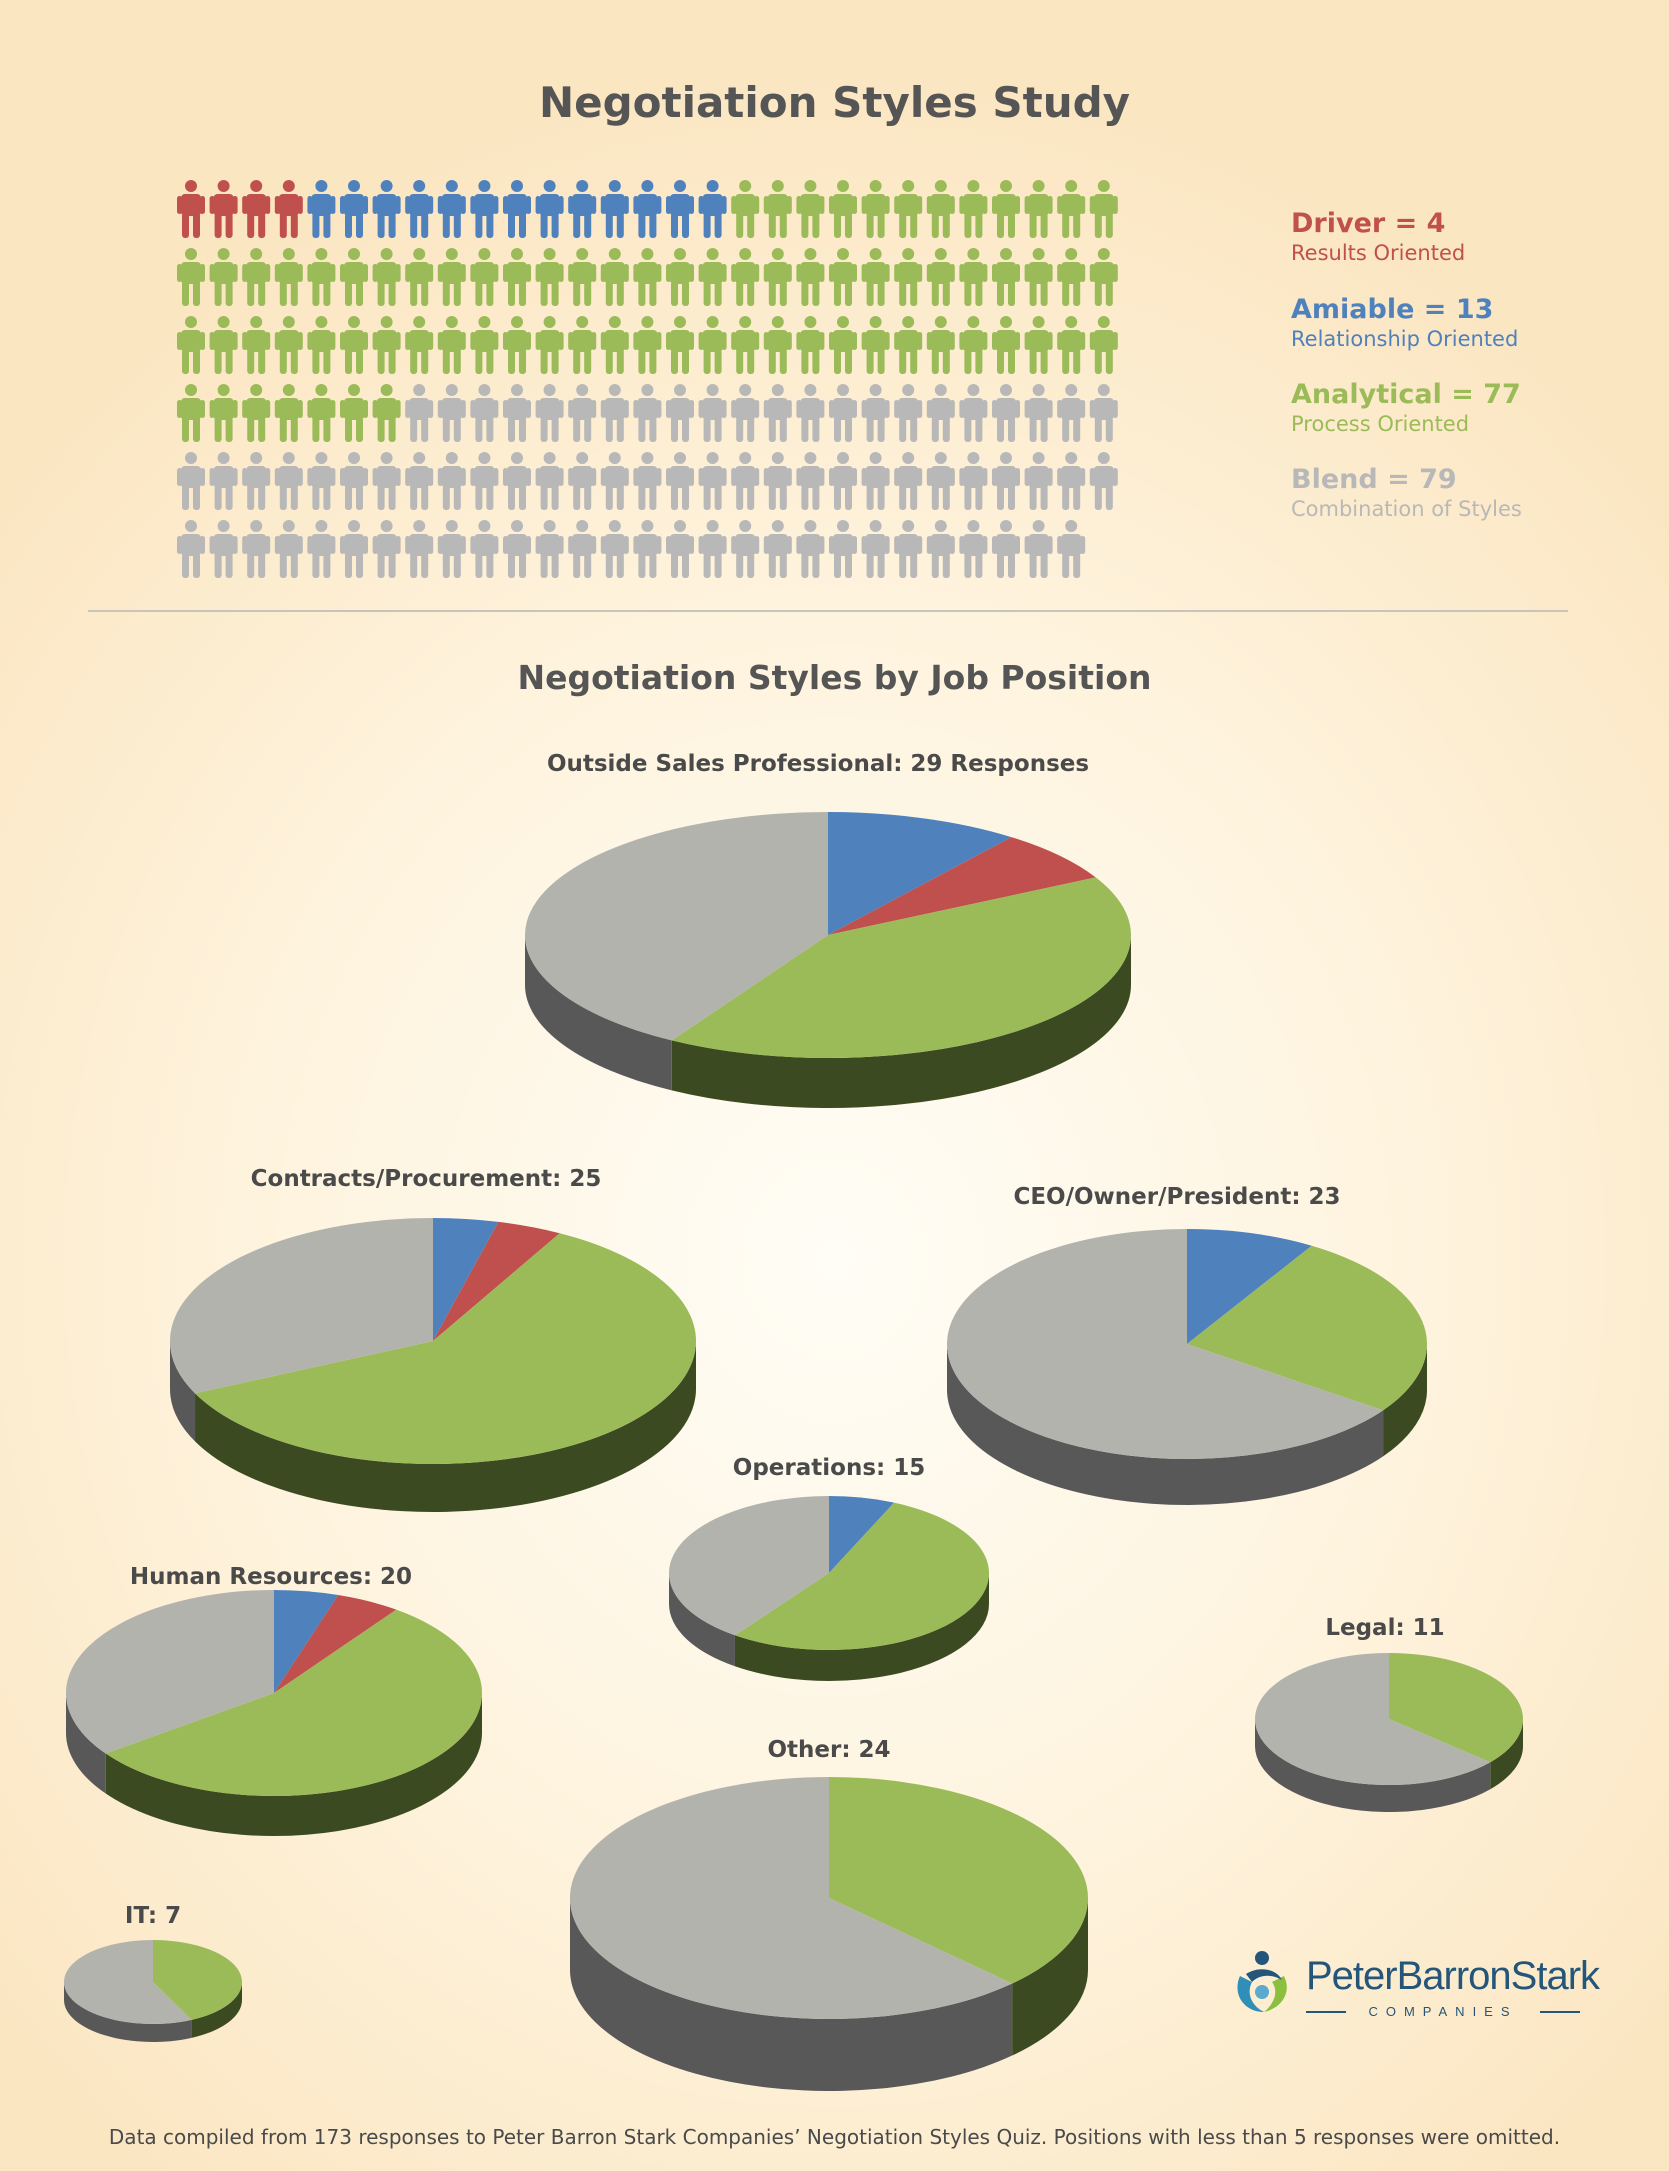  Describe the element at coordinates (598, 1013) in the screenshot. I see `pie-side-blend` at that location.